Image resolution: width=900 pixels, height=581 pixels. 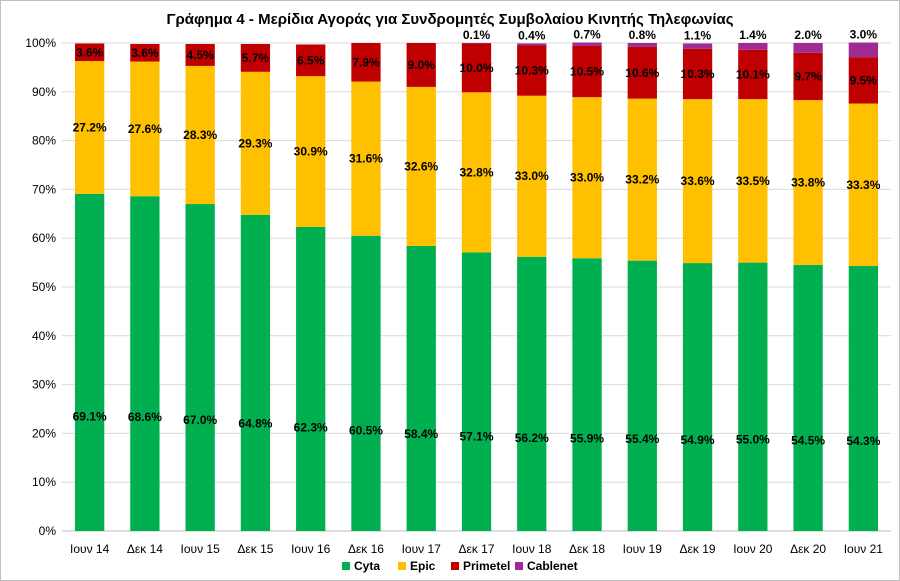 I want to click on x-tick-label: Δεκ 15, so click(x=255, y=549).